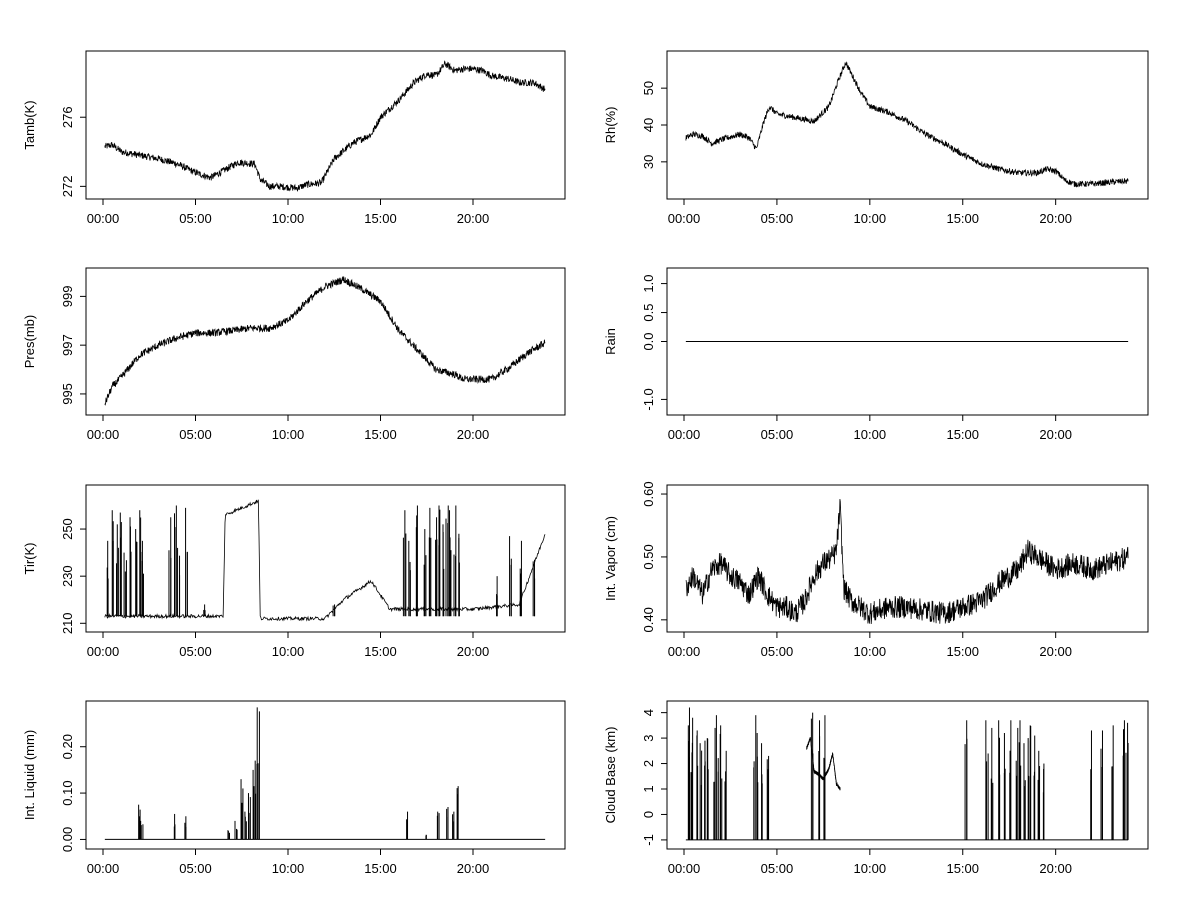 The height and width of the screenshot is (900, 1200). What do you see at coordinates (648, 814) in the screenshot?
I see `y-tick-label: 0` at bounding box center [648, 814].